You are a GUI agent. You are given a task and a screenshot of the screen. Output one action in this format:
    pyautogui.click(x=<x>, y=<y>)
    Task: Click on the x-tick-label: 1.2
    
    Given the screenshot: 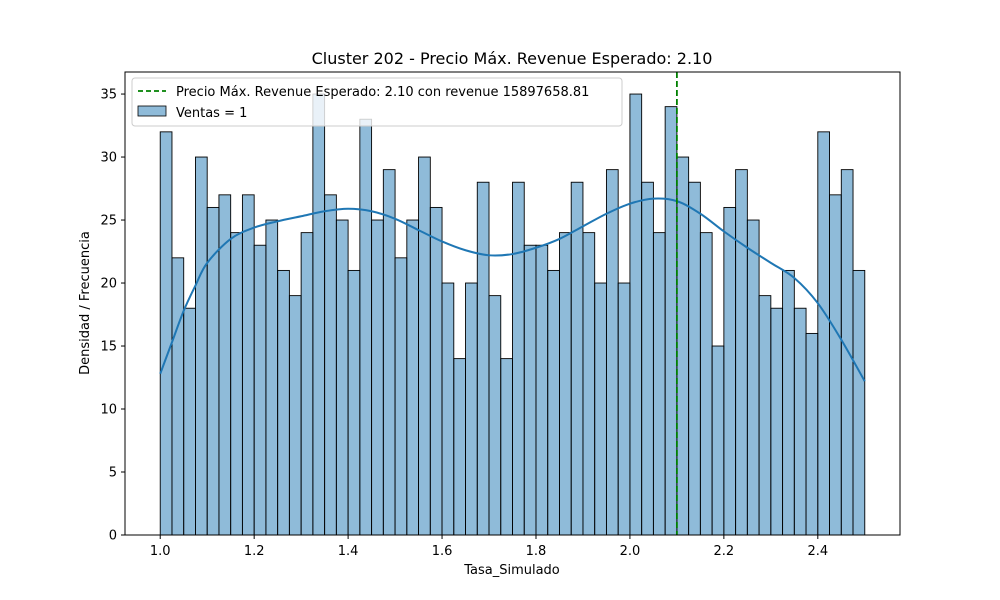 What is the action you would take?
    pyautogui.click(x=254, y=551)
    